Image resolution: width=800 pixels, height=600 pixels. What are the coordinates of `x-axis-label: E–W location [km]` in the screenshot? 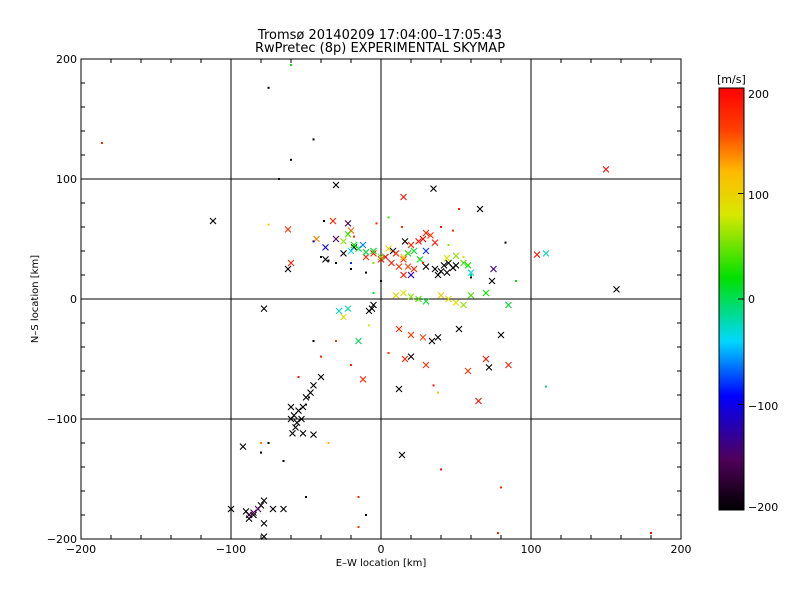 It's located at (381, 563).